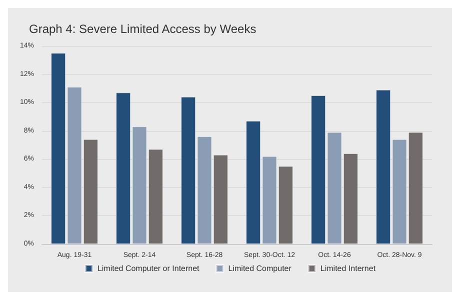  I want to click on chart-title: Graph 4: Severe Limited Access by Weeks, so click(142, 29).